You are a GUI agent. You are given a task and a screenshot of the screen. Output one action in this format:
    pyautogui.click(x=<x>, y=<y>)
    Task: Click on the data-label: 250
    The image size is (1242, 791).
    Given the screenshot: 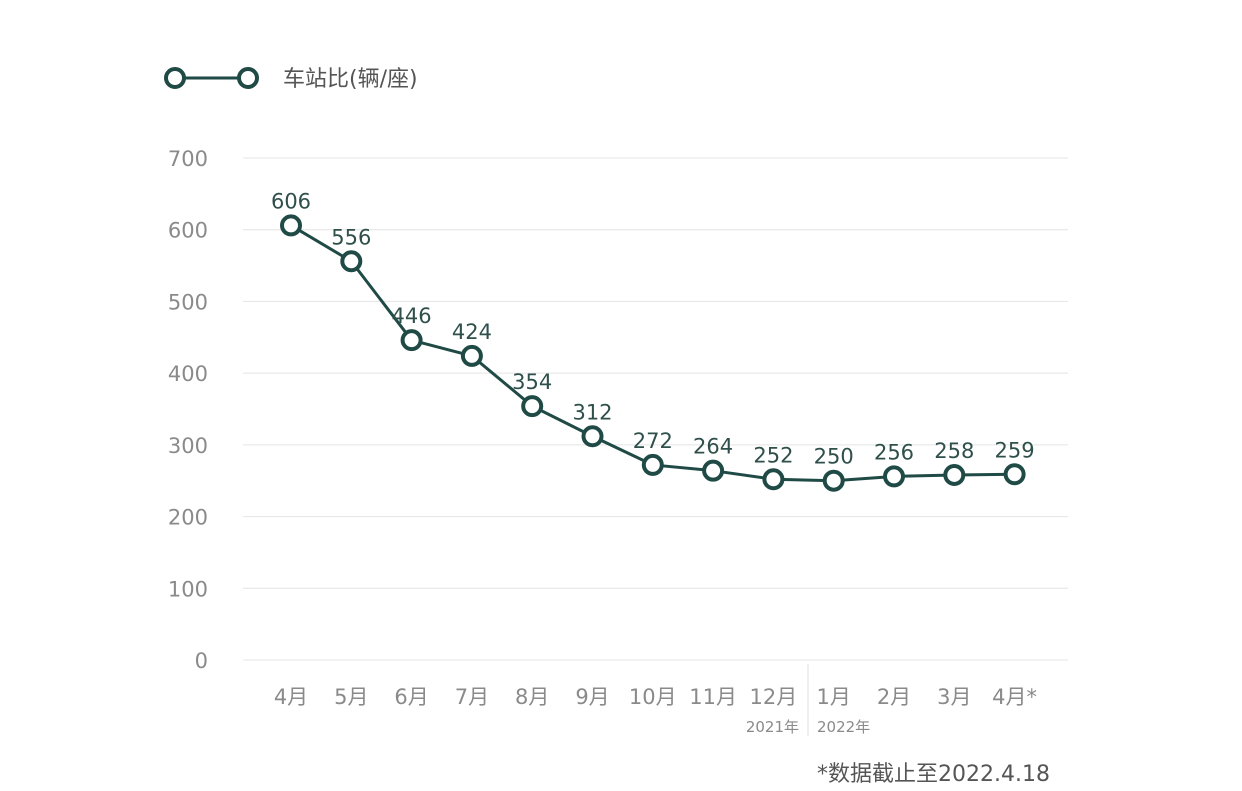 What is the action you would take?
    pyautogui.click(x=834, y=457)
    